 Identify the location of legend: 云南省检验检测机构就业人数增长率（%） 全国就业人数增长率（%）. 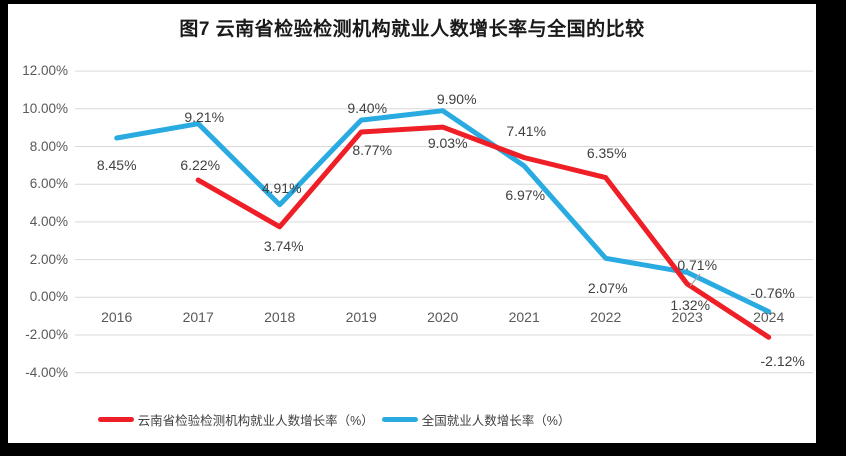
(369, 419).